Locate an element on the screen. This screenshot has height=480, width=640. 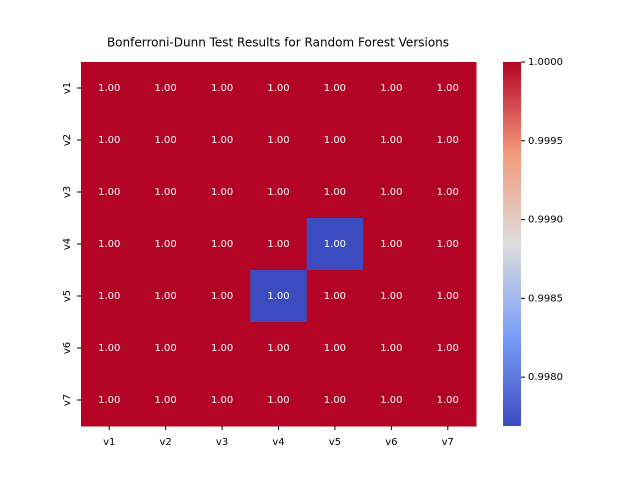
y-tick-label: v3 is located at coordinates (67, 192).